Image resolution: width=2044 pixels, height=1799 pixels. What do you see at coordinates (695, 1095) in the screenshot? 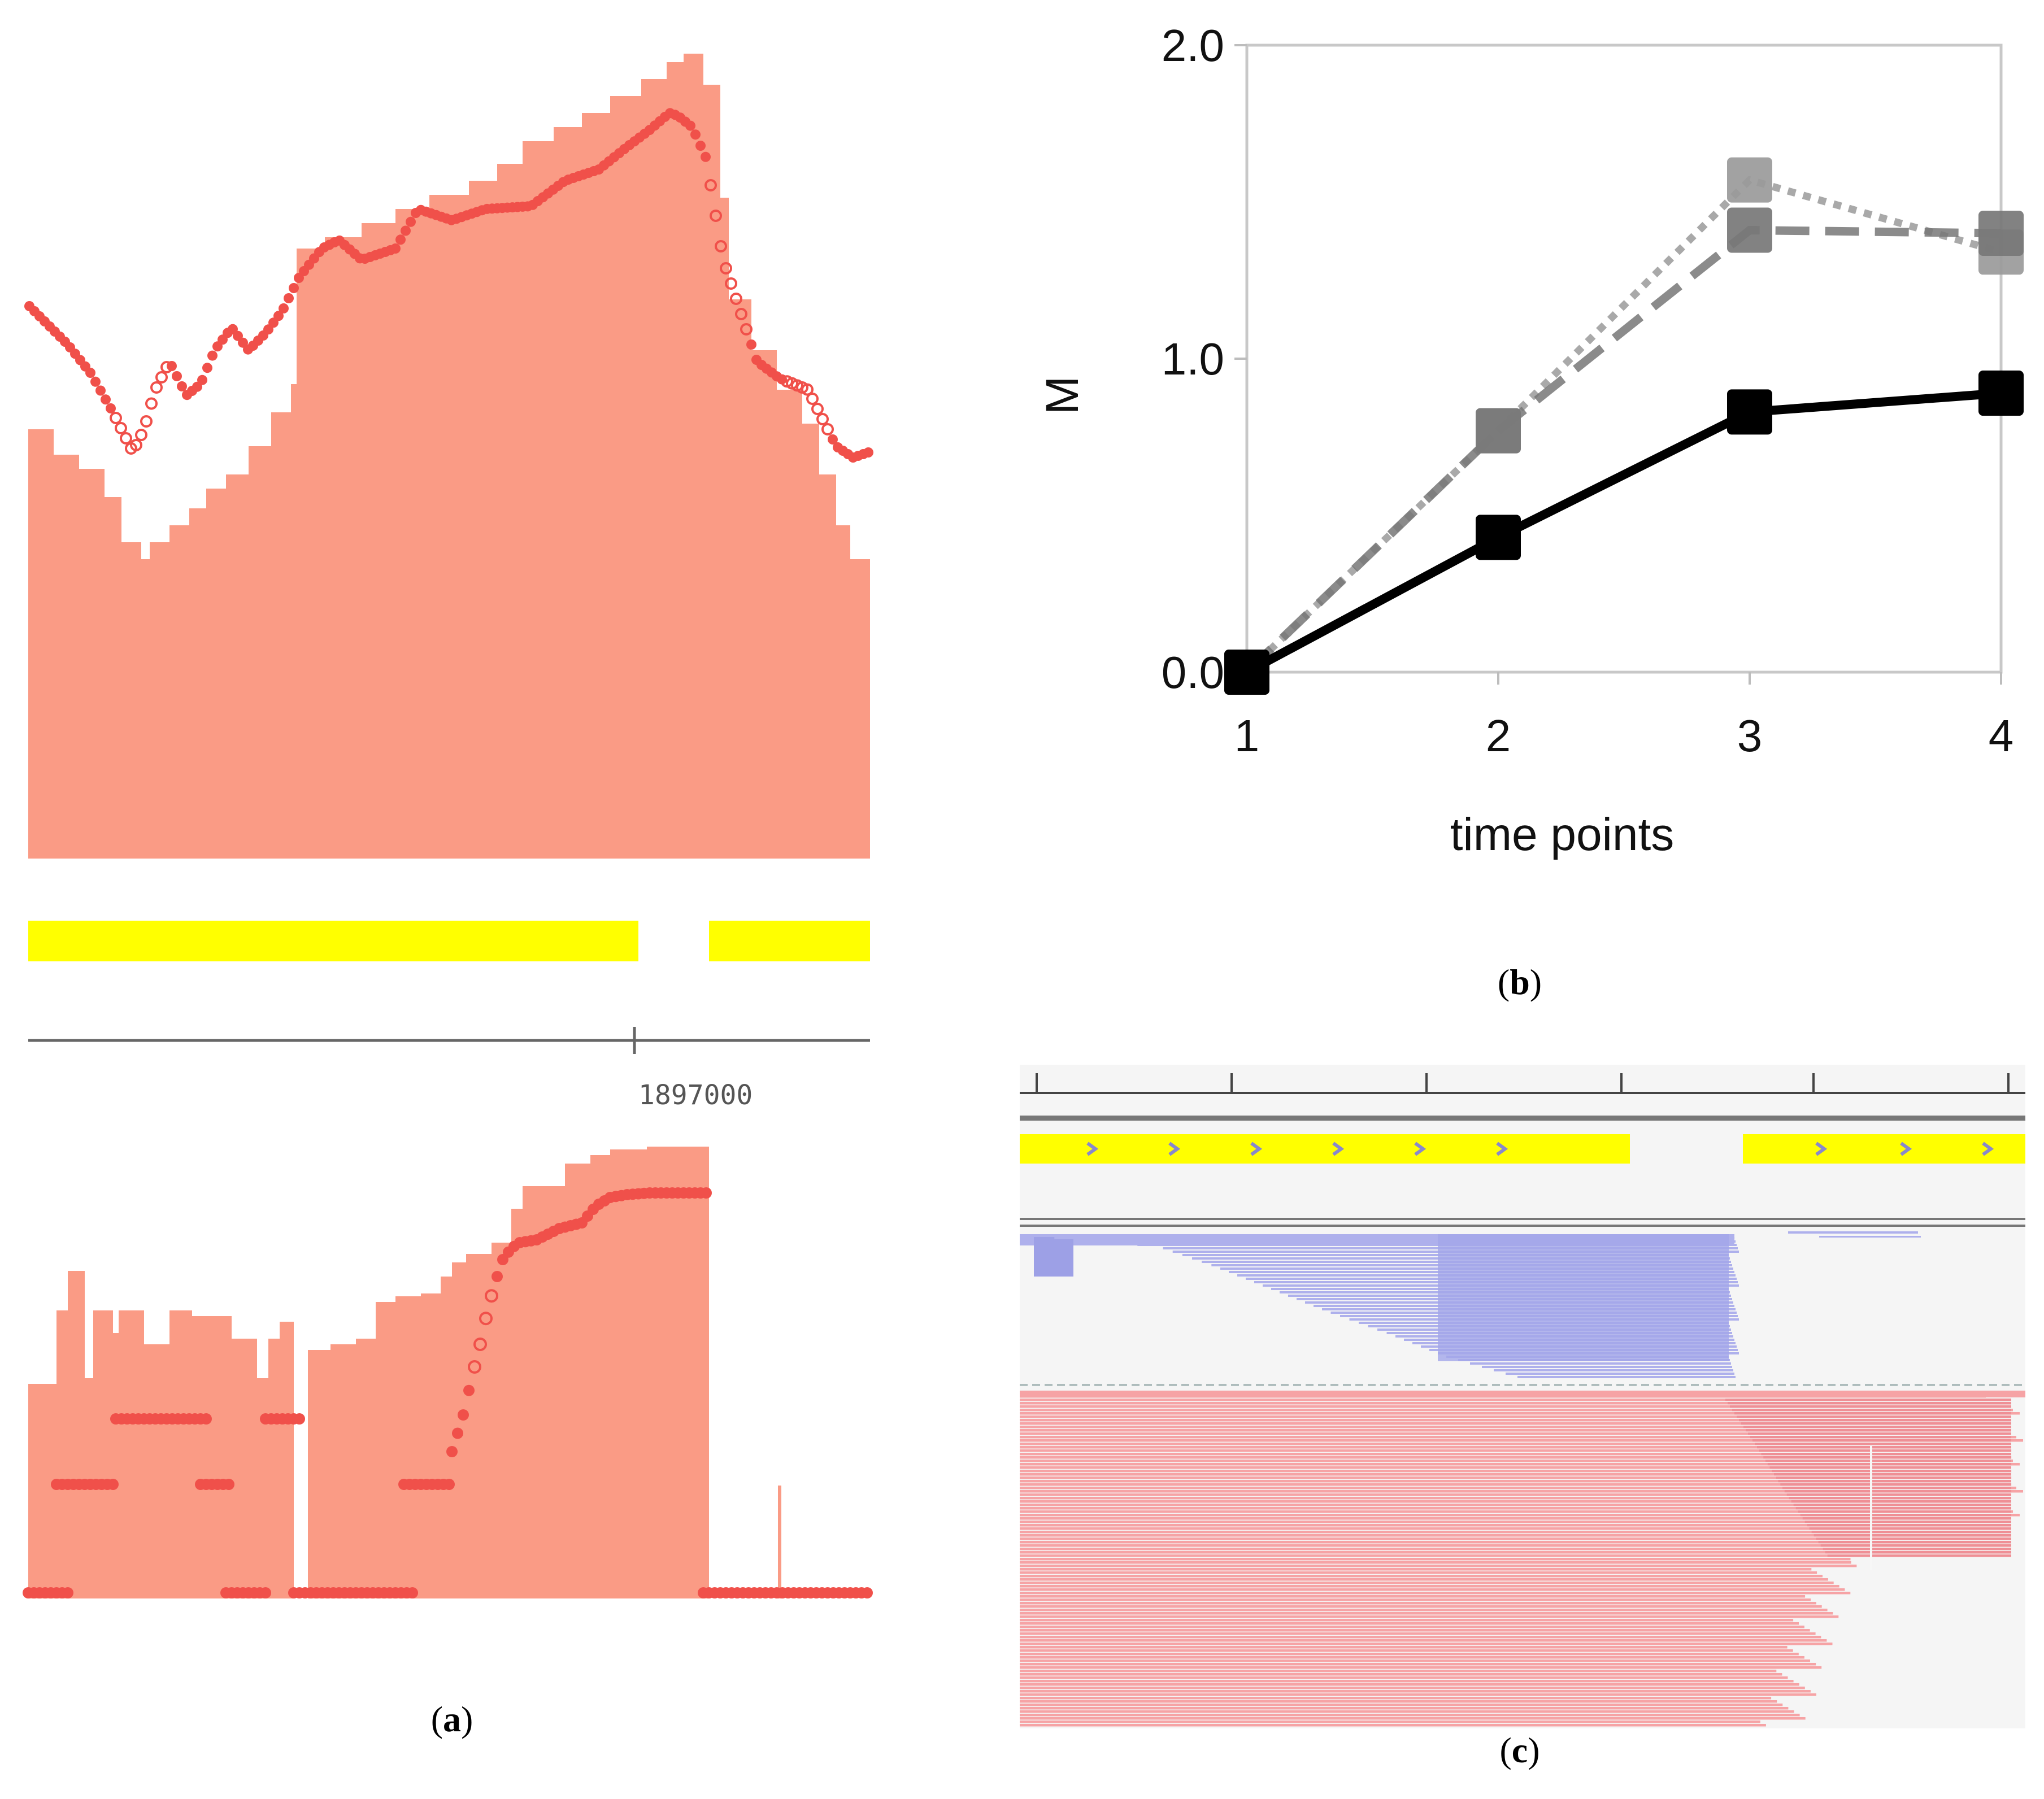
I see `coordinate-label: 1897000` at bounding box center [695, 1095].